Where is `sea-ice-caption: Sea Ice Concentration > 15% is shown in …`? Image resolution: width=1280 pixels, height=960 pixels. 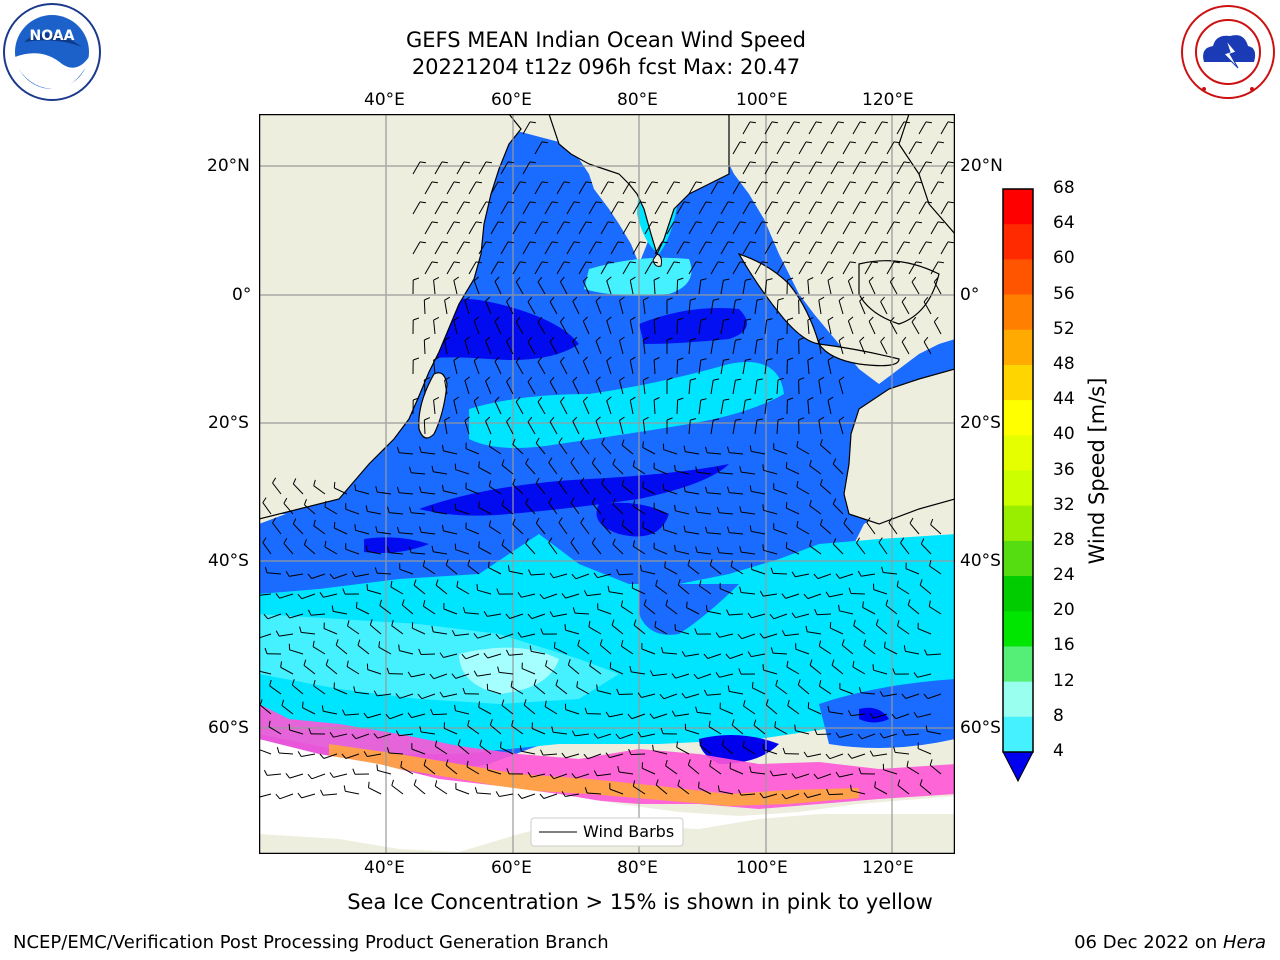 sea-ice-caption: Sea Ice Concentration > 15% is shown in … is located at coordinates (640, 902).